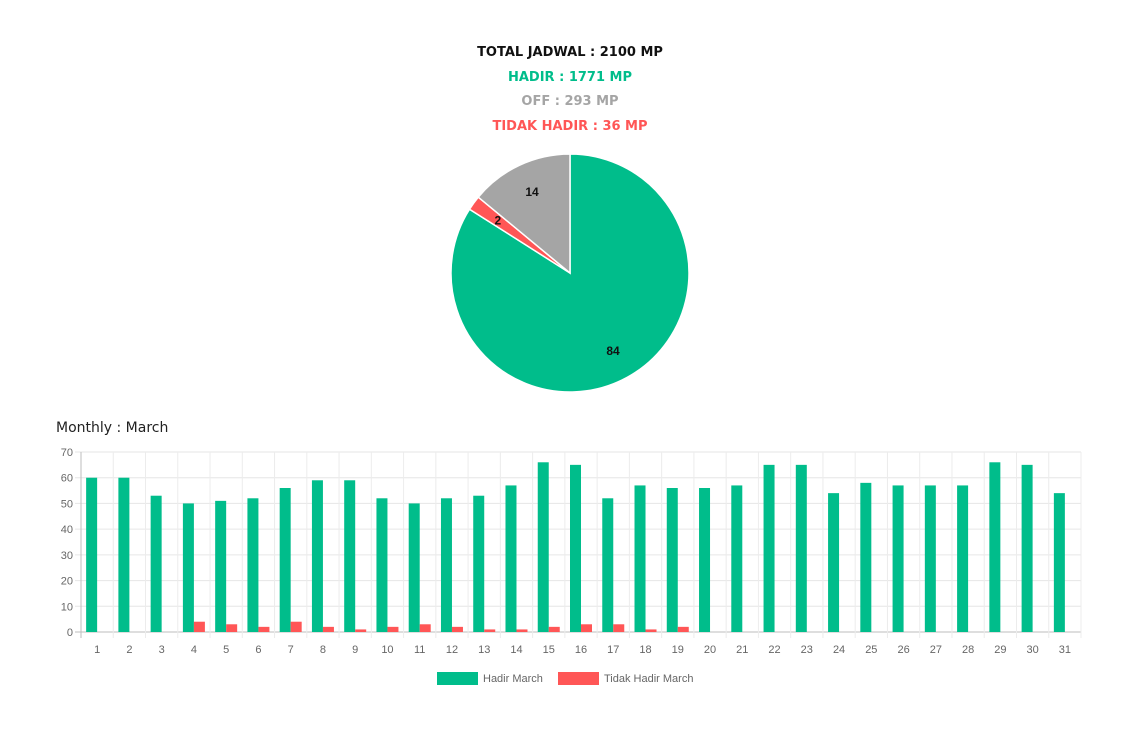 The height and width of the screenshot is (739, 1140). I want to click on x-tick-label: 25, so click(871, 650).